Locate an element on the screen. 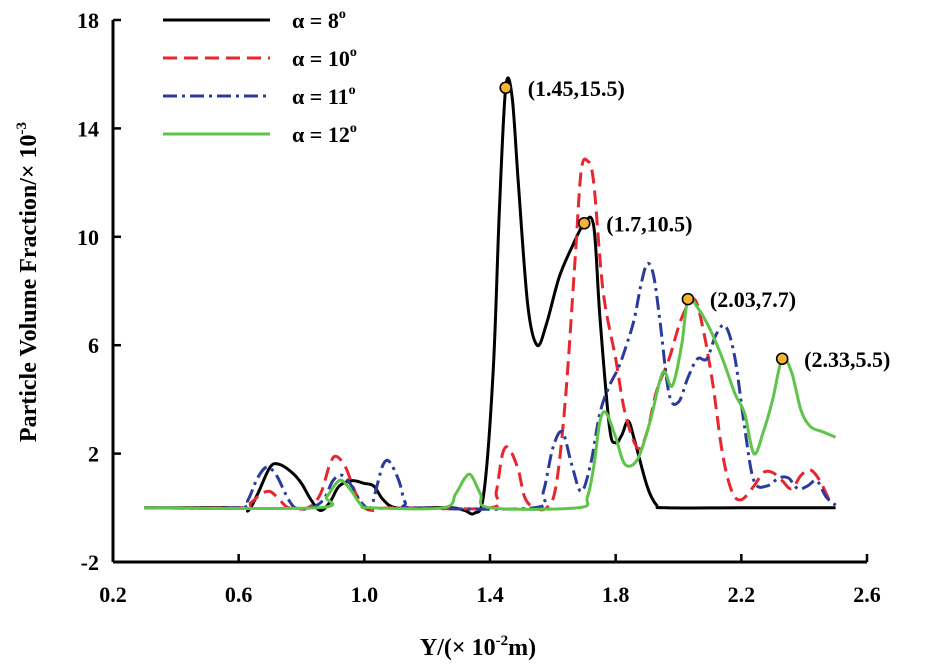 This screenshot has width=946, height=667. annotation-label-4: (2.33,5.5) is located at coordinates (847, 359).